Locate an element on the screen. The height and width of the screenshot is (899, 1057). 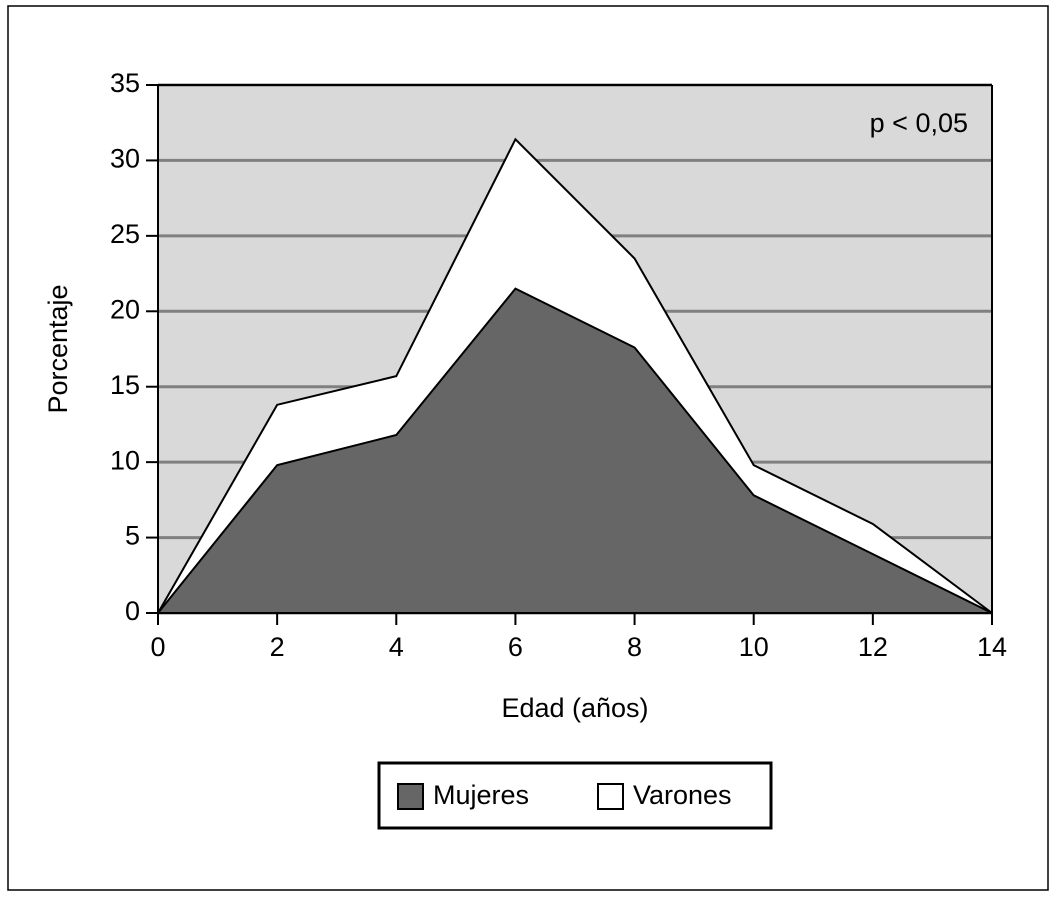
y-axis-label: Porcentaje is located at coordinates (58, 348).